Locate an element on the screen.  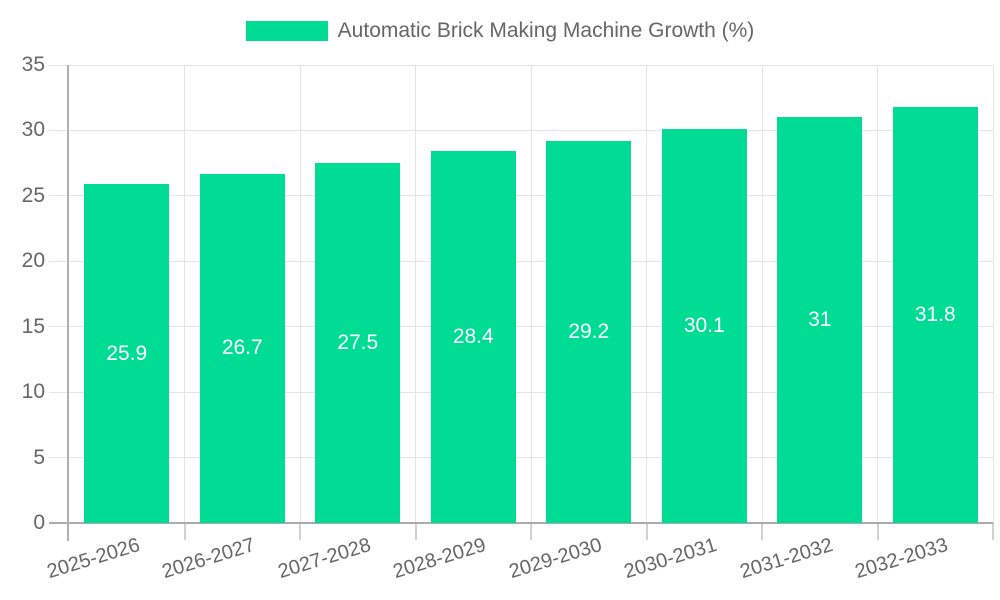
bar-value-label: 25.9 is located at coordinates (127, 353).